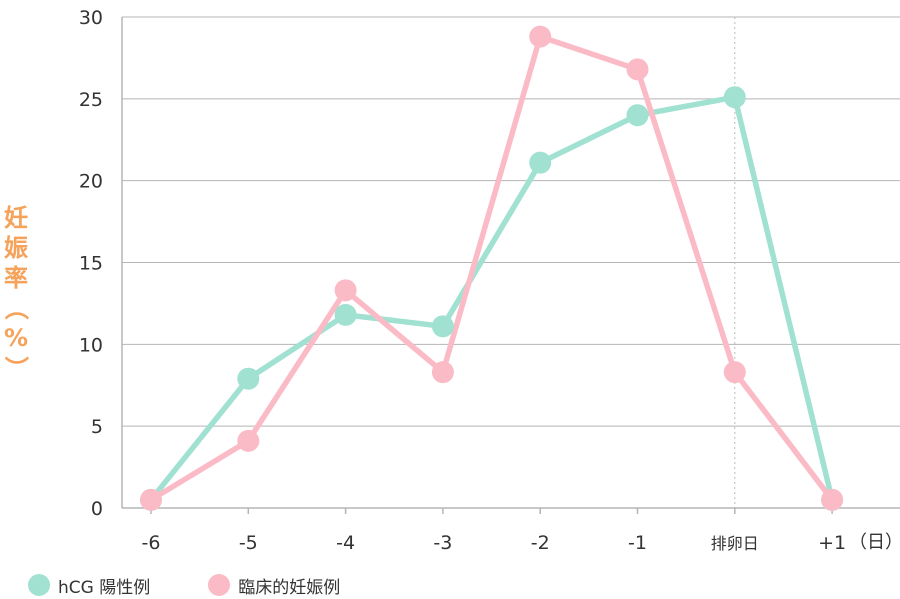  I want to click on x-tick-label: -2, so click(540, 543).